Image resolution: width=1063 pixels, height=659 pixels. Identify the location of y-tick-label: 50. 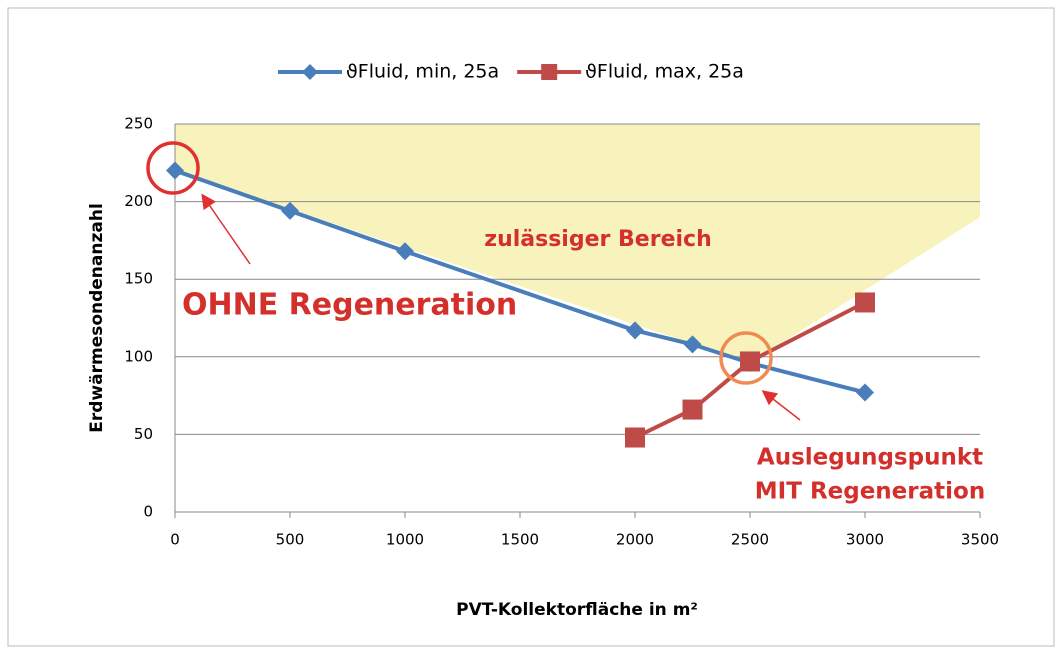
(143, 434).